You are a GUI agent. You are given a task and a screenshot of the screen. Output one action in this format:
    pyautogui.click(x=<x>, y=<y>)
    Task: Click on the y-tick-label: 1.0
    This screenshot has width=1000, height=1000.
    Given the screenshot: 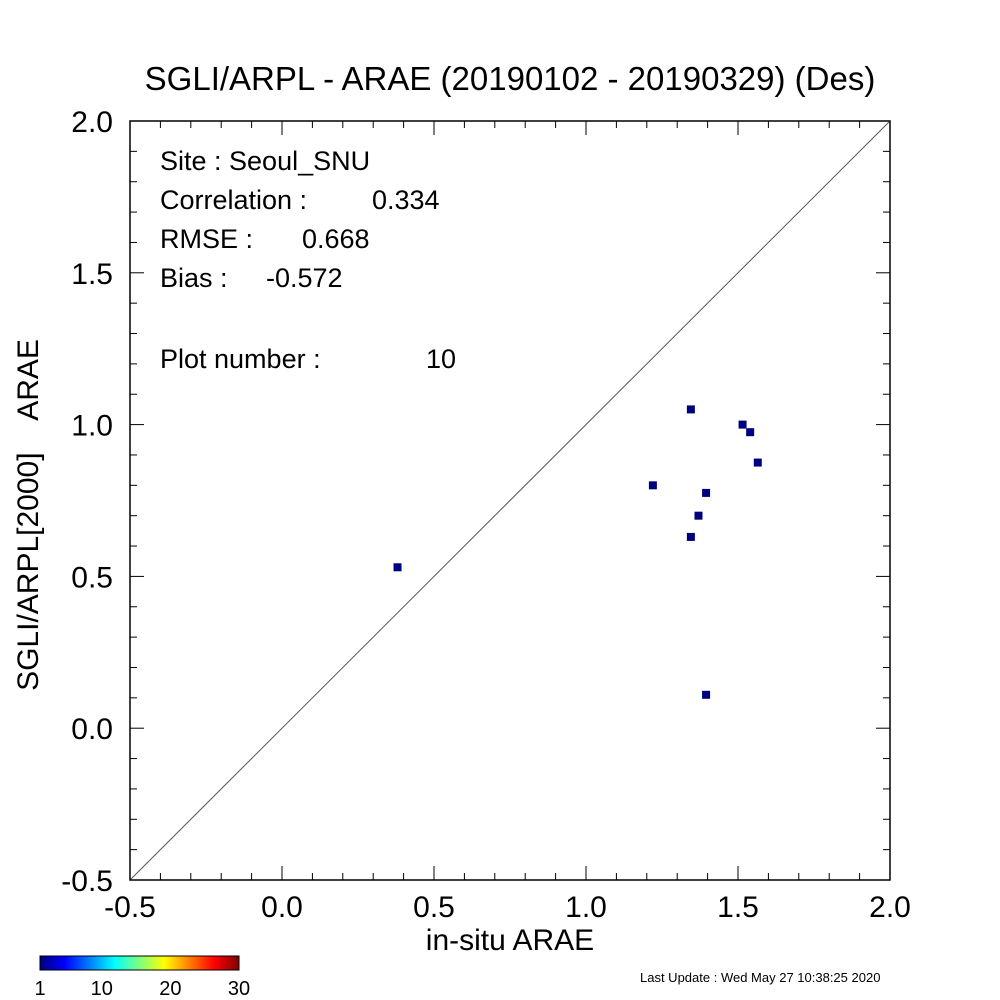 What is the action you would take?
    pyautogui.click(x=92, y=426)
    